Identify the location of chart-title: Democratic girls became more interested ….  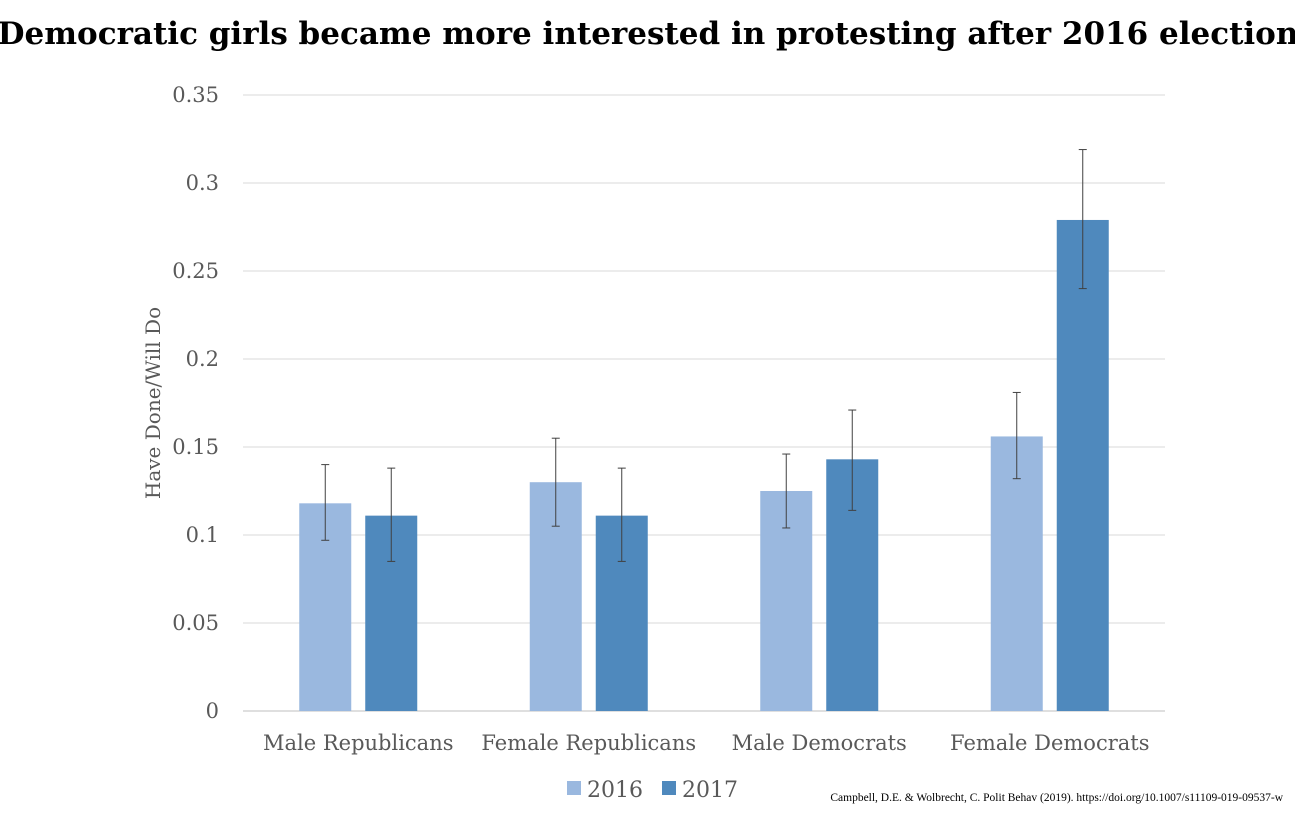
(647, 34).